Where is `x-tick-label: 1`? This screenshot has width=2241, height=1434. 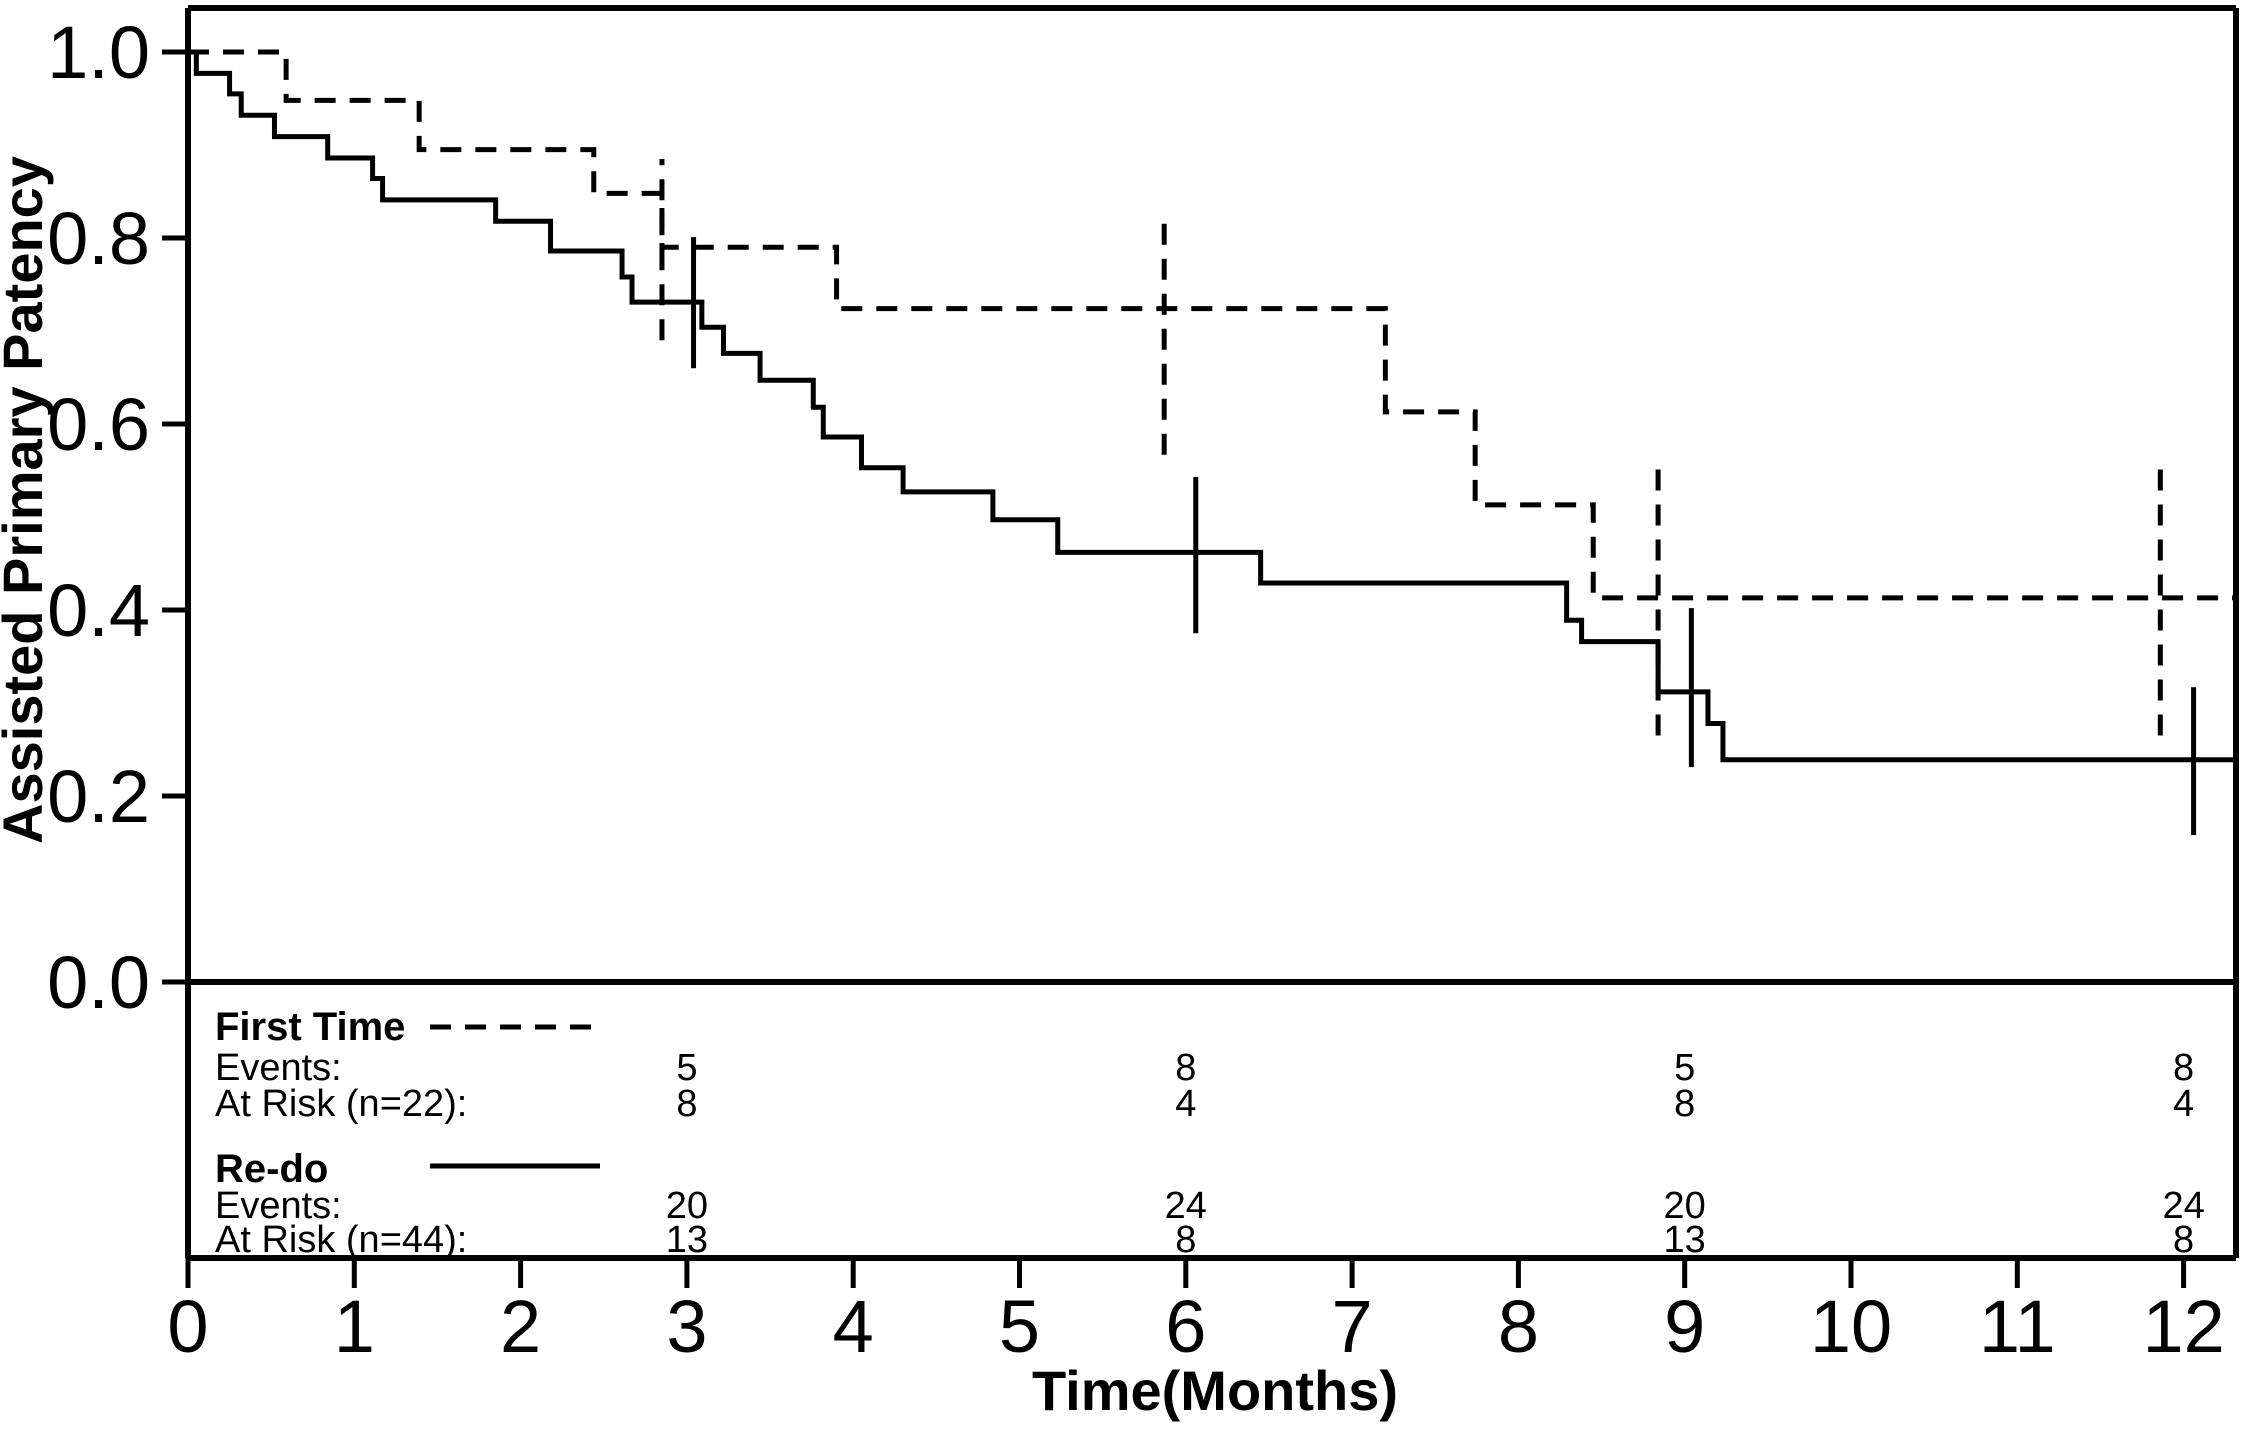
x-tick-label: 1 is located at coordinates (354, 1326).